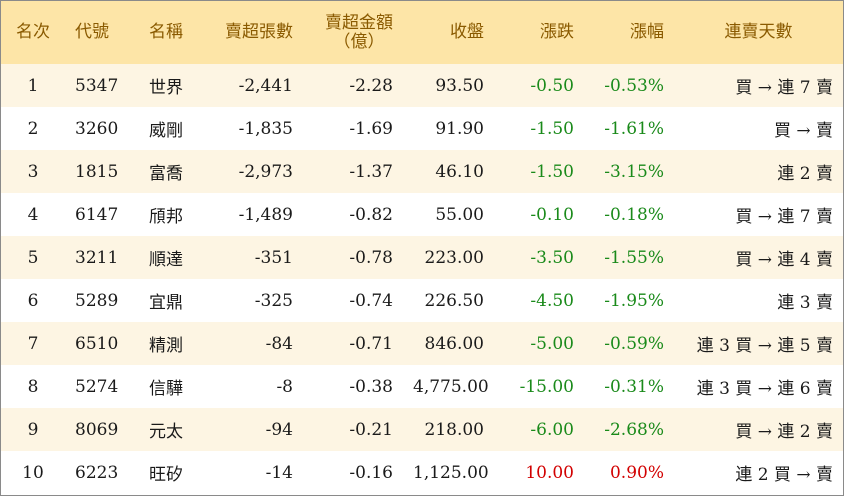 This screenshot has height=496, width=844. Describe the element at coordinates (371, 214) in the screenshot. I see `cell-net-sell-amount: -0.82` at that location.